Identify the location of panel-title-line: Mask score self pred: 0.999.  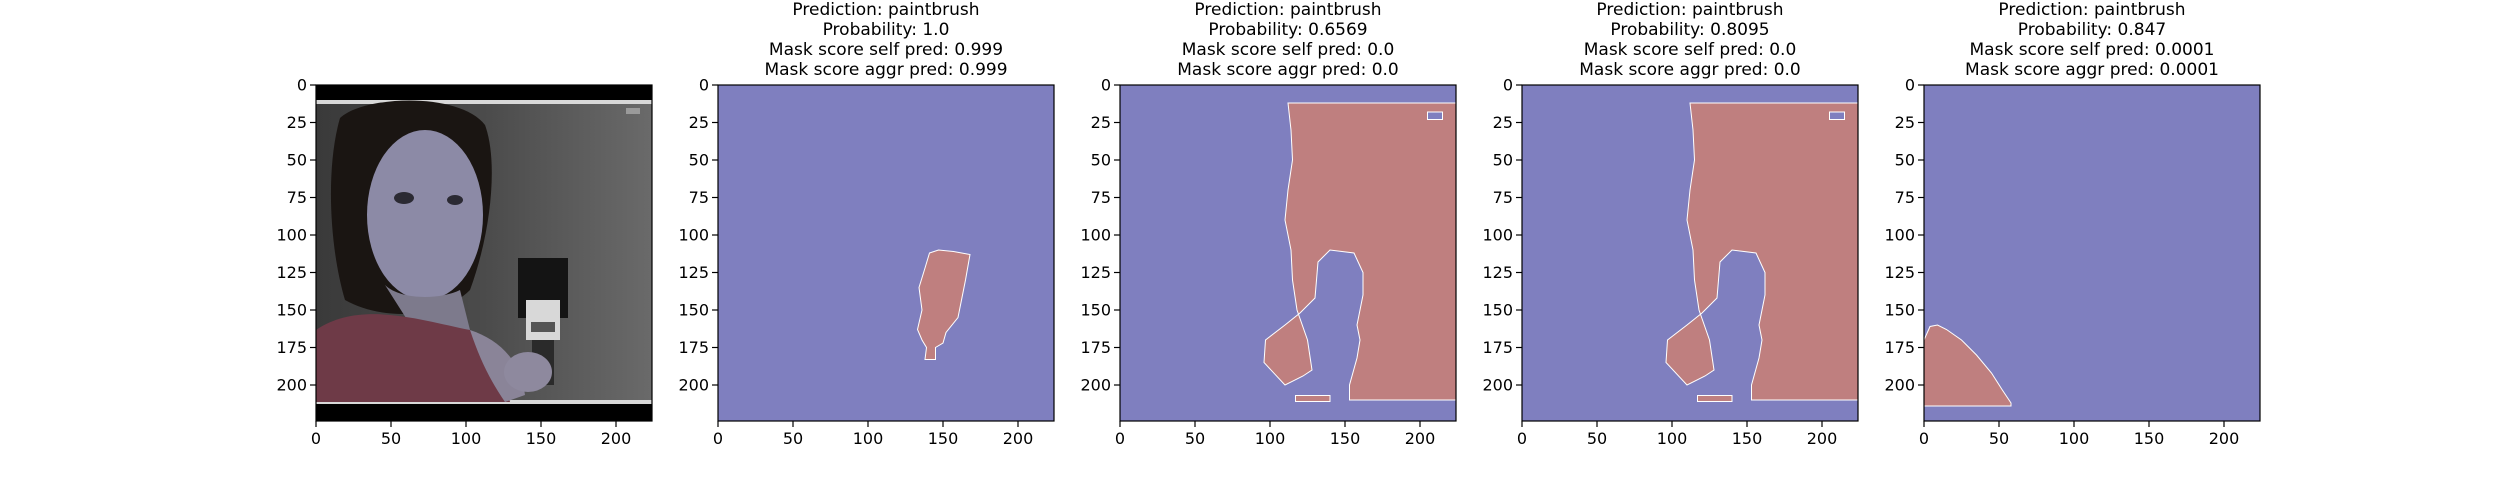
(886, 50).